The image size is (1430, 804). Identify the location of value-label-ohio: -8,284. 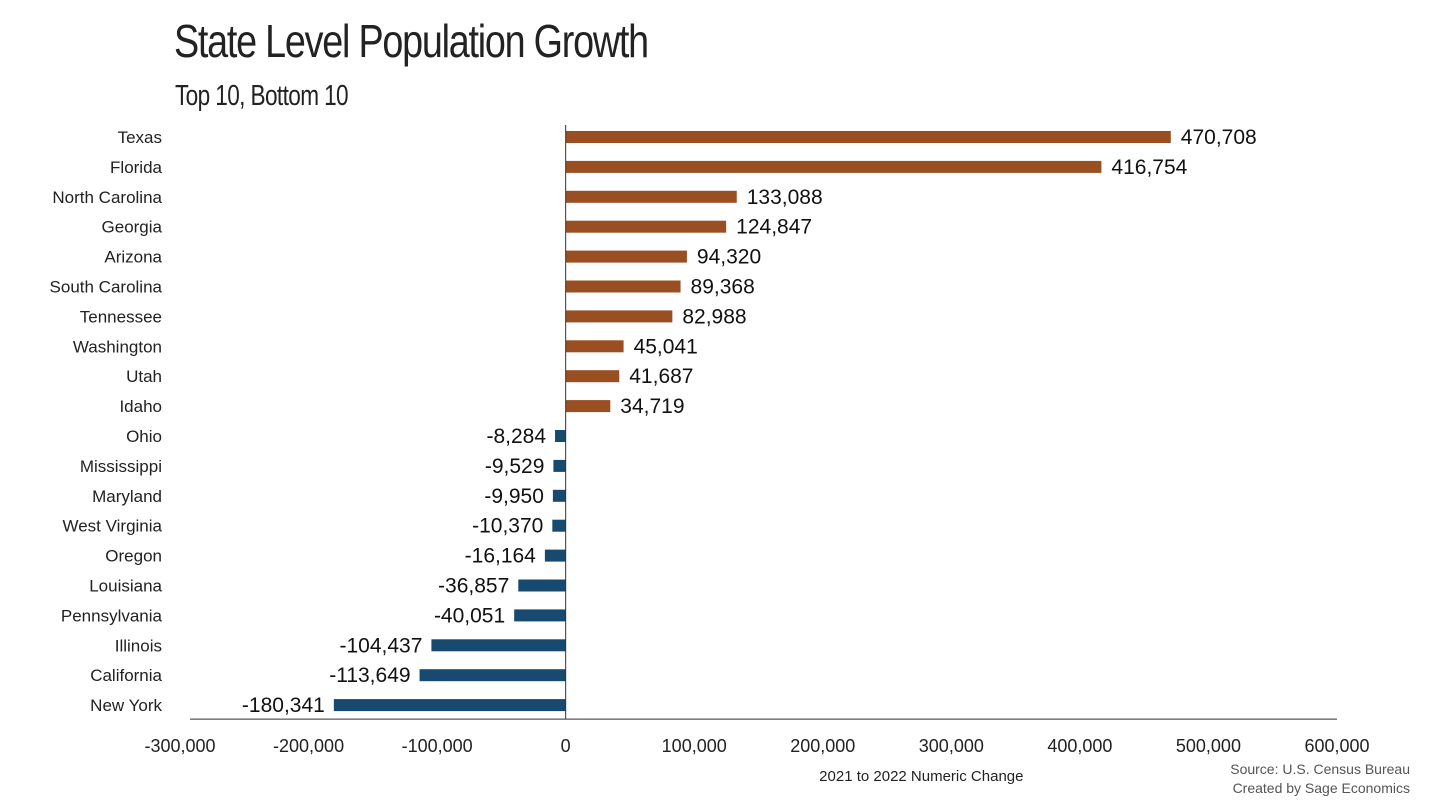
(516, 436).